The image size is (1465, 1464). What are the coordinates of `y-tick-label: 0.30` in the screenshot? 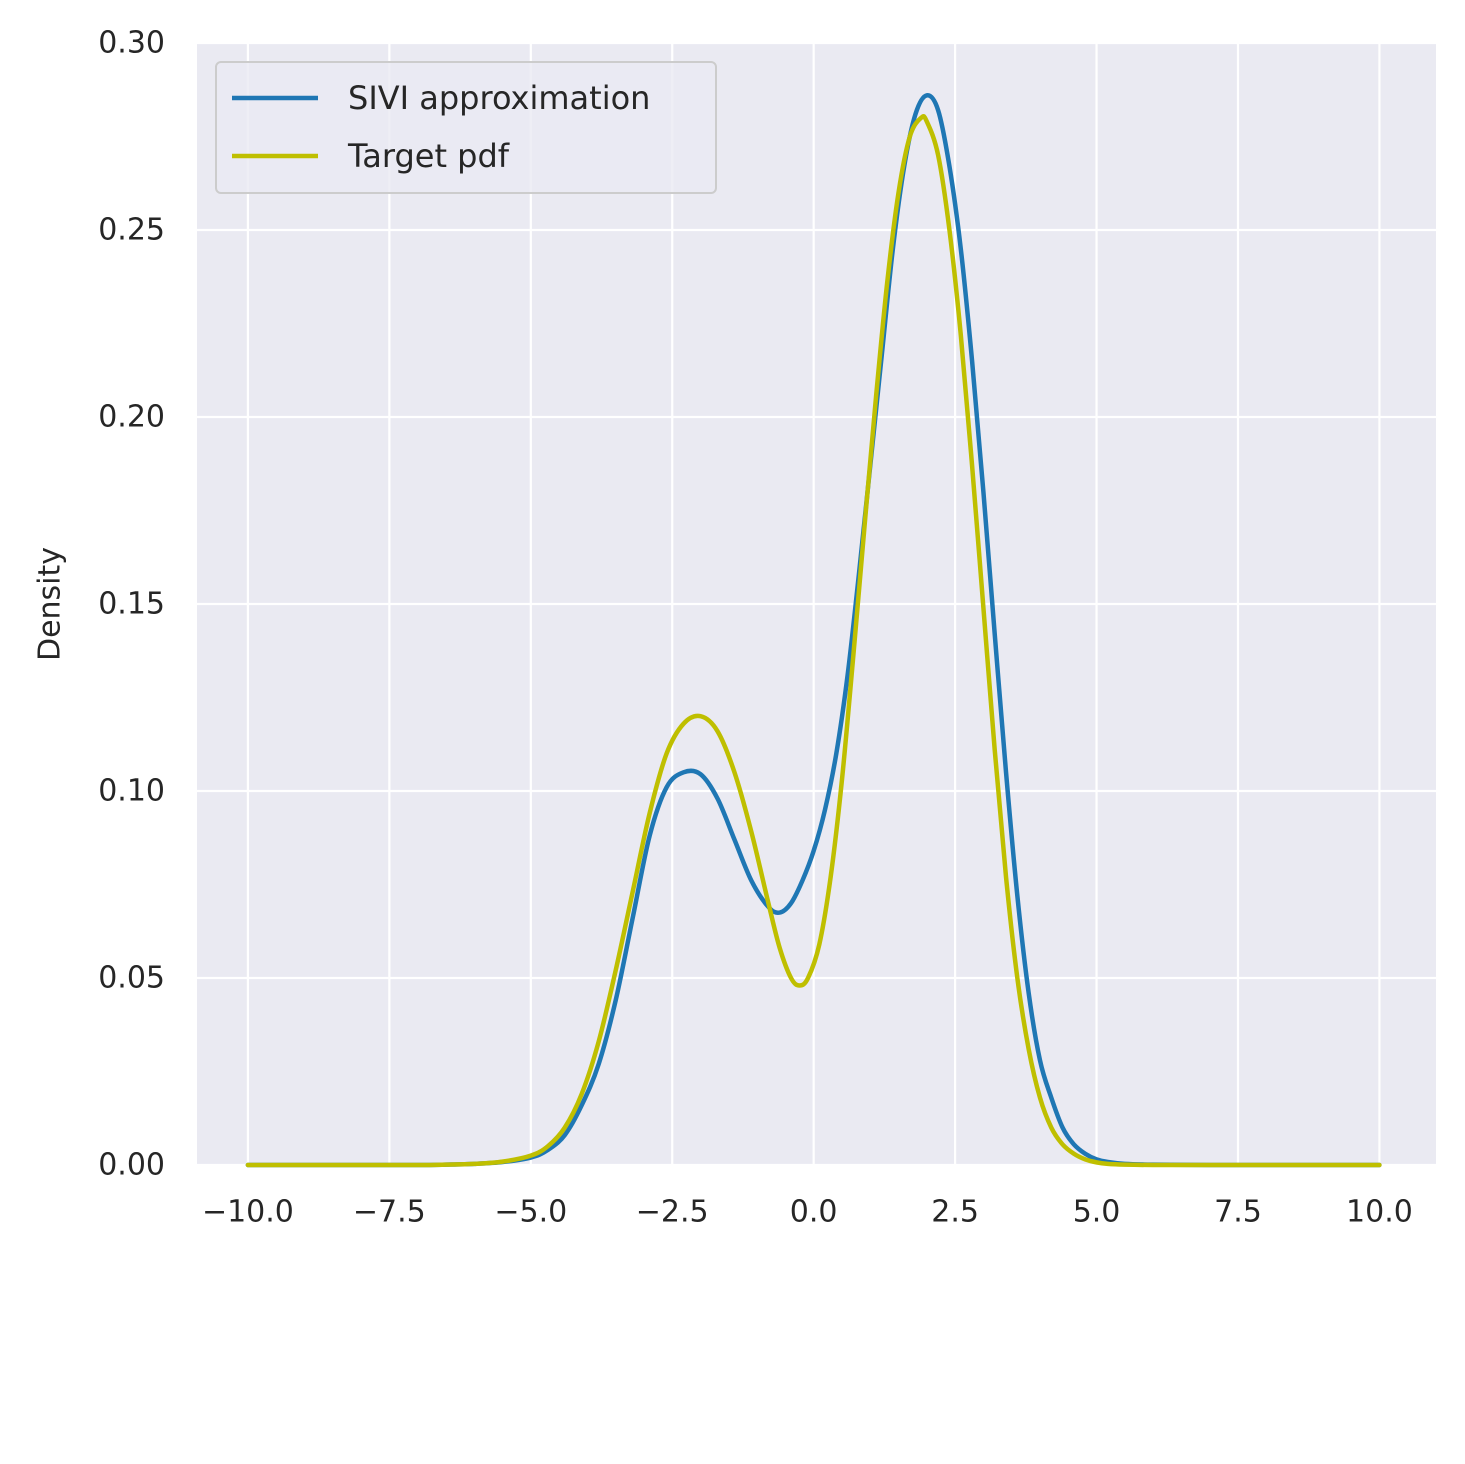 It's located at (131, 43).